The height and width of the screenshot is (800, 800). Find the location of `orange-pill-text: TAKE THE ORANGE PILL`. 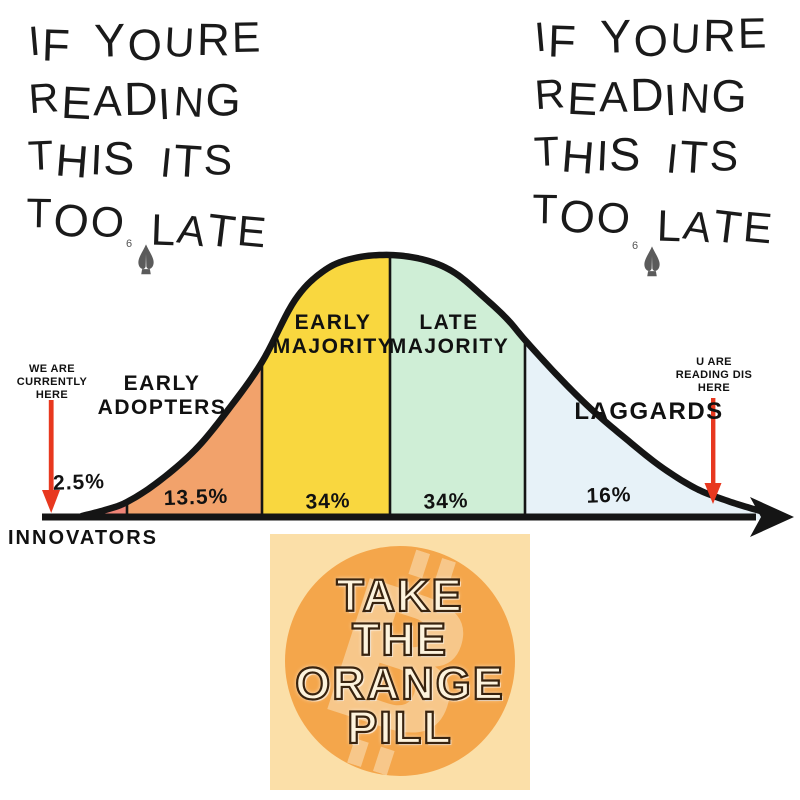

orange-pill-text: TAKE THE ORANGE PILL is located at coordinates (400, 662).